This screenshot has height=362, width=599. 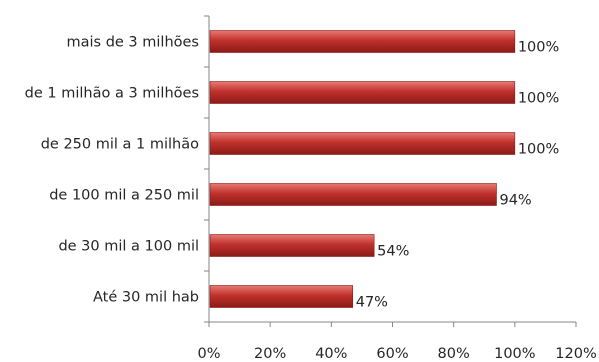 What do you see at coordinates (454, 354) in the screenshot?
I see `x-tick-label: 80%` at bounding box center [454, 354].